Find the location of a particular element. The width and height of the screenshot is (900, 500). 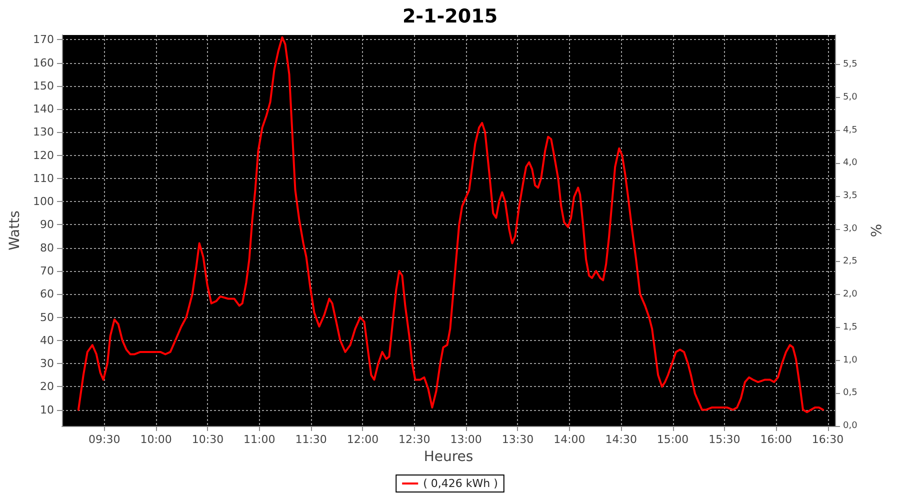

x-tick-label: 12:00 is located at coordinates (362, 439).